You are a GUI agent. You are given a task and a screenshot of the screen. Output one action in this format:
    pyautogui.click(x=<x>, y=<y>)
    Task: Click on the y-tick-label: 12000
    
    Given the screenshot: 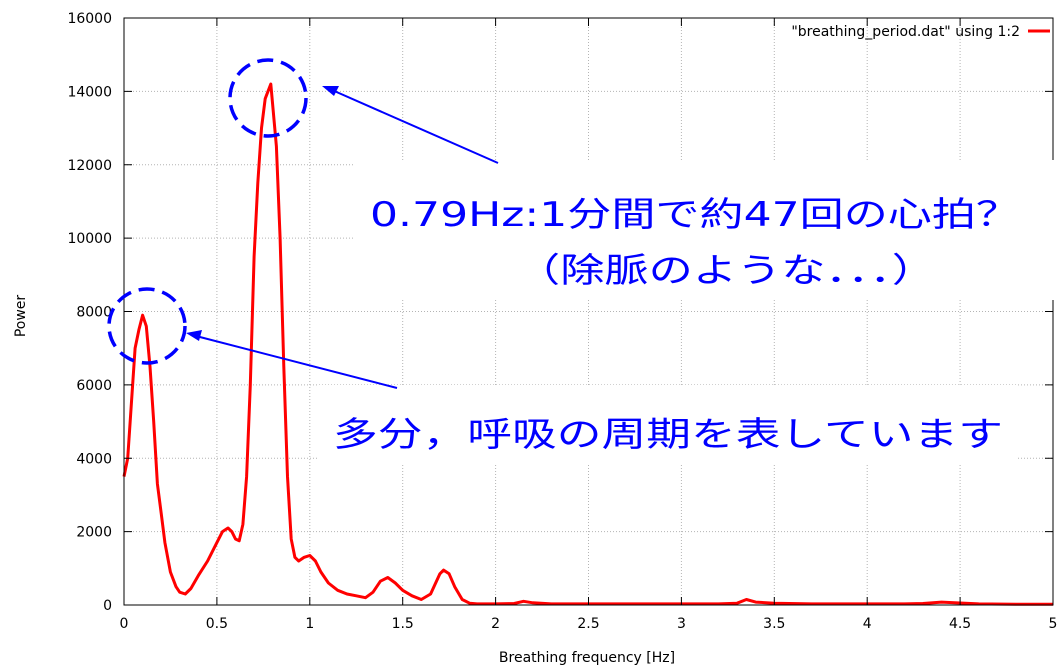 What is the action you would take?
    pyautogui.click(x=89, y=166)
    